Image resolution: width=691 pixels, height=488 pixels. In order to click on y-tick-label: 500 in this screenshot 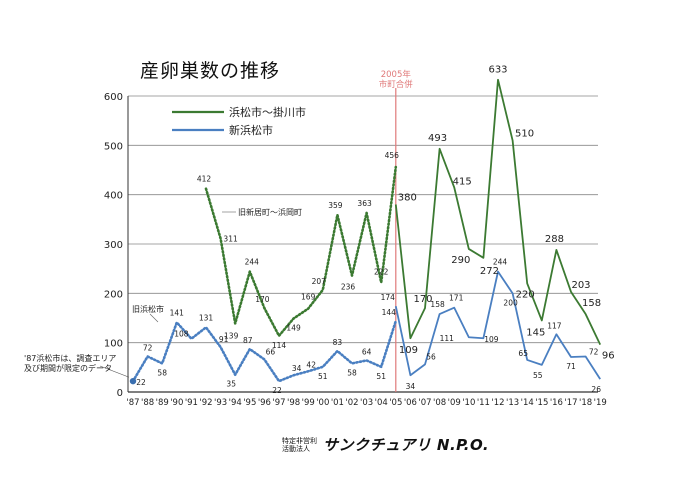, I will do `click(113, 146)`.